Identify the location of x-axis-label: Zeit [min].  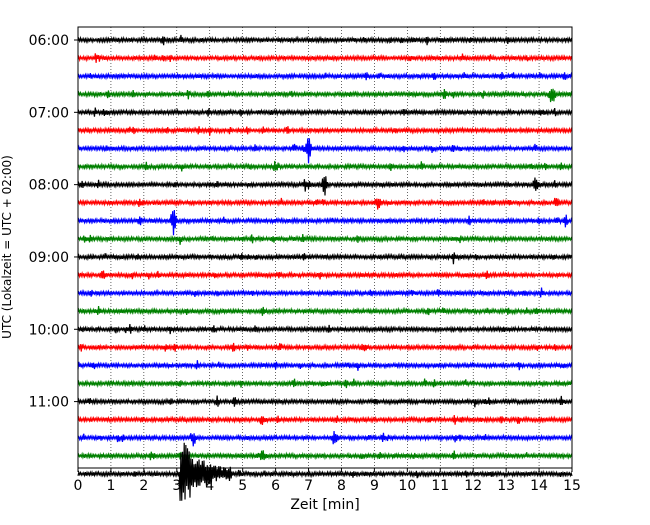
(324, 505).